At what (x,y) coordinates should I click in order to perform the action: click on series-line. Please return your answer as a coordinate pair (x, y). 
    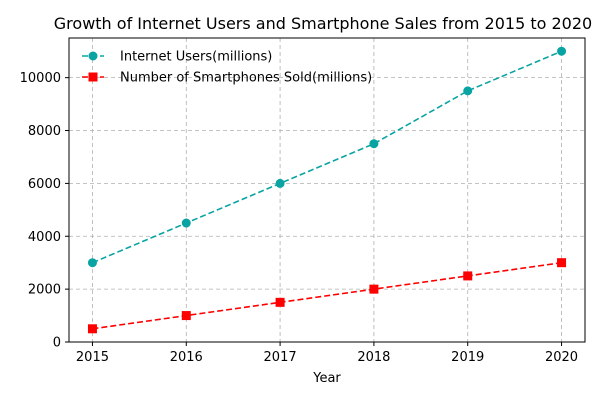
    Looking at the image, I should click on (327, 295).